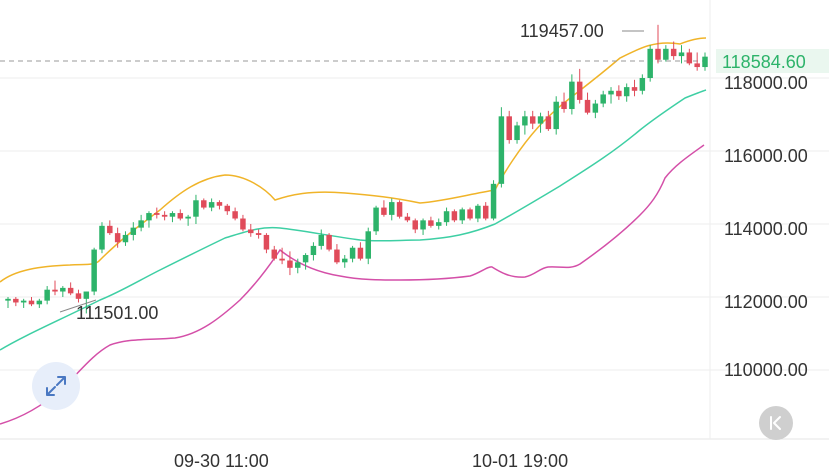  Describe the element at coordinates (562, 31) in the screenshot. I see `high-label: 119457.00` at that location.